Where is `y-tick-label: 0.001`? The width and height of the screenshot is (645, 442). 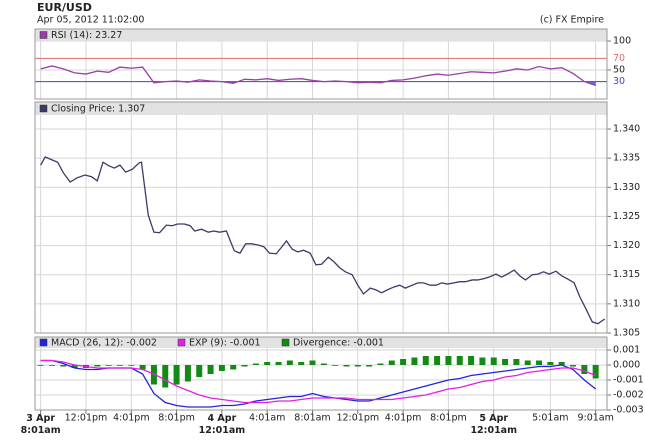
y-tick-label: 0.001 is located at coordinates (626, 350).